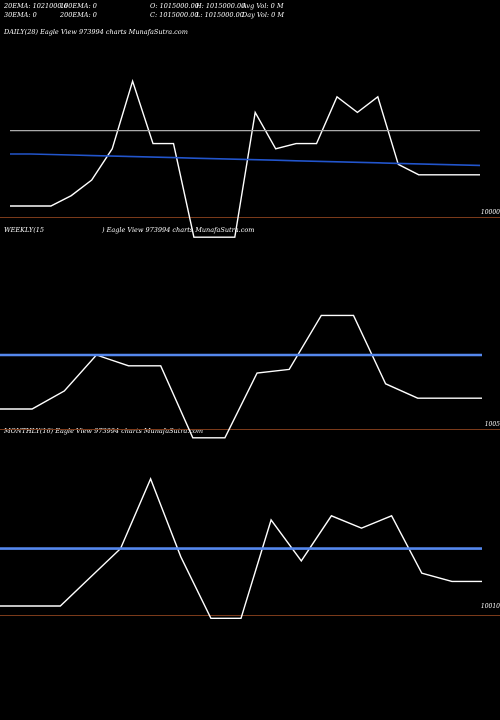 This screenshot has height=720, width=500. Describe the element at coordinates (20, 15) in the screenshot. I see `header-ema30: 30EMA: 0` at that location.